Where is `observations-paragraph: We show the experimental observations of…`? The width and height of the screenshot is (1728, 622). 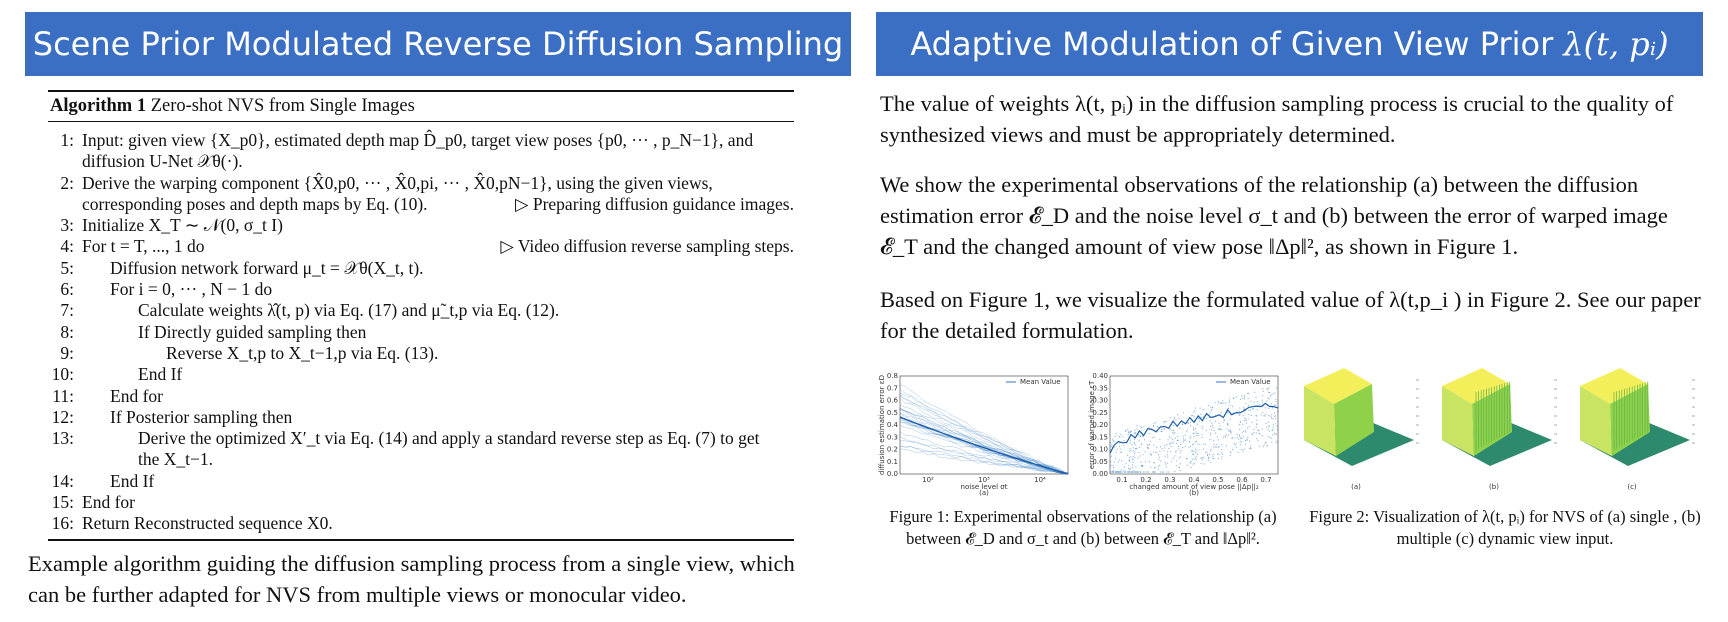
observations-paragraph: We show the experimental observations of… is located at coordinates (1274, 215).